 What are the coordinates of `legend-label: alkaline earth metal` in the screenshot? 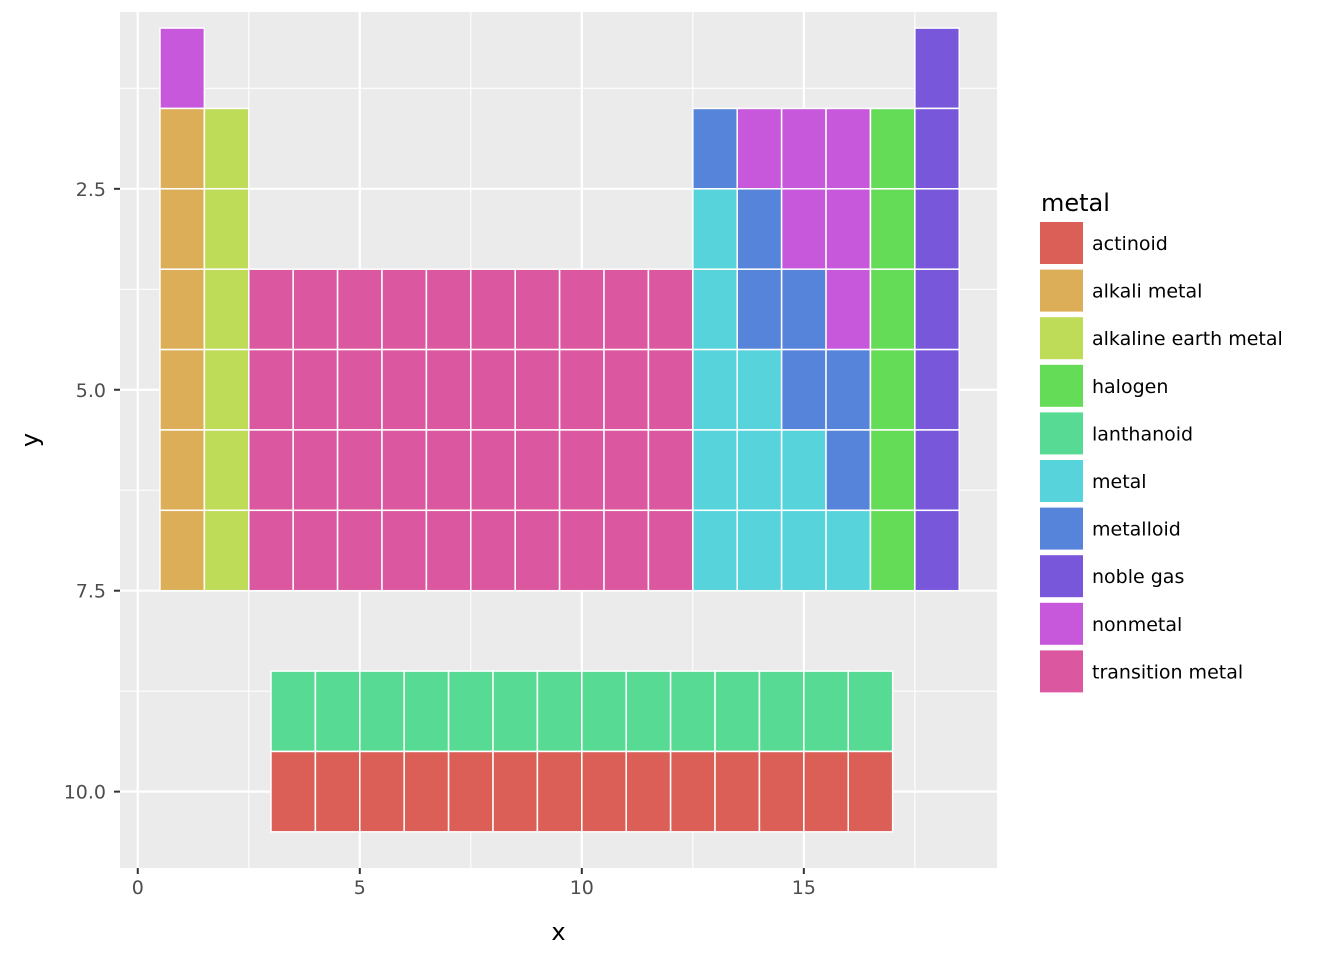 It's located at (1187, 339).